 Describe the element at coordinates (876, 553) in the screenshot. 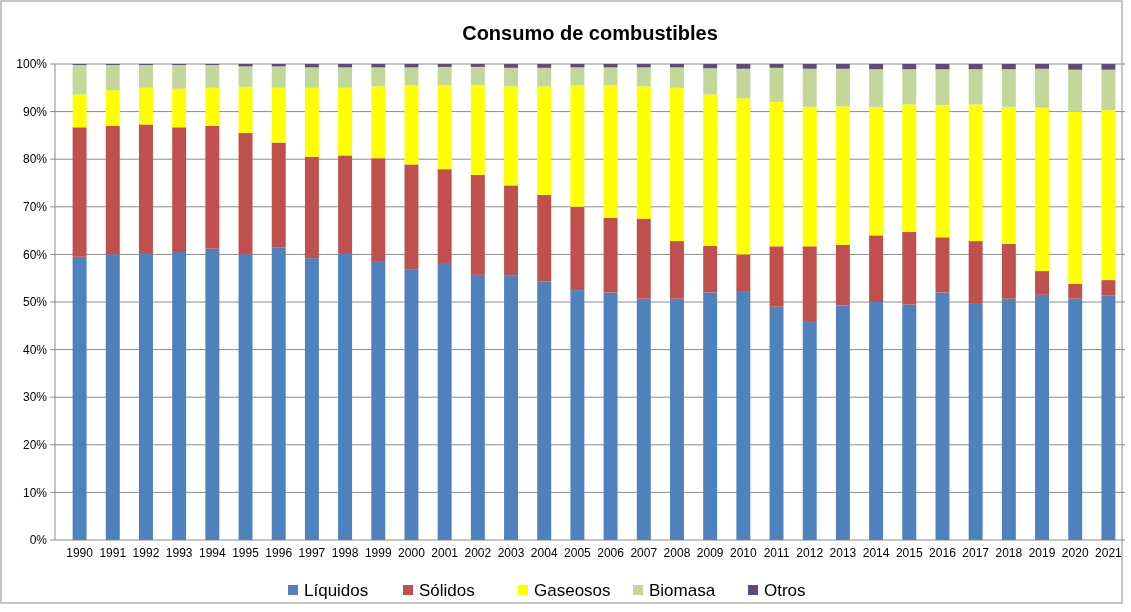

I see `x-tick-label: 2014` at that location.